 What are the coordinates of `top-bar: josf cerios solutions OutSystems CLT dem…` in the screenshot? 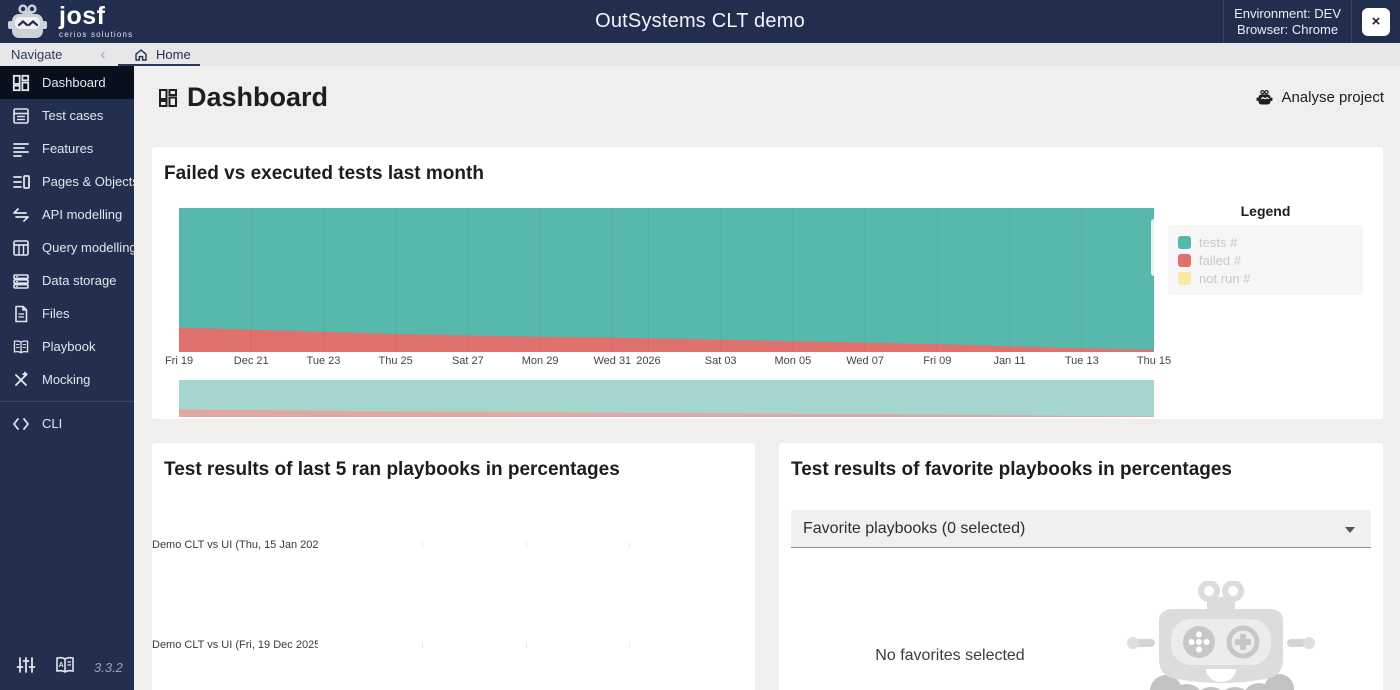 It's located at (700, 21).